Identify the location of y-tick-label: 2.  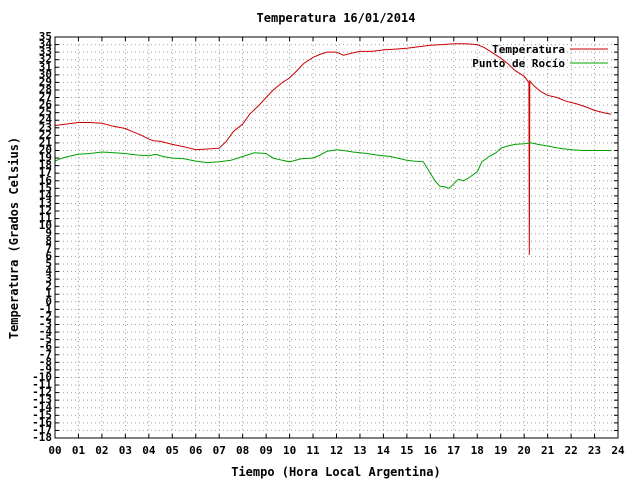
(48, 286).